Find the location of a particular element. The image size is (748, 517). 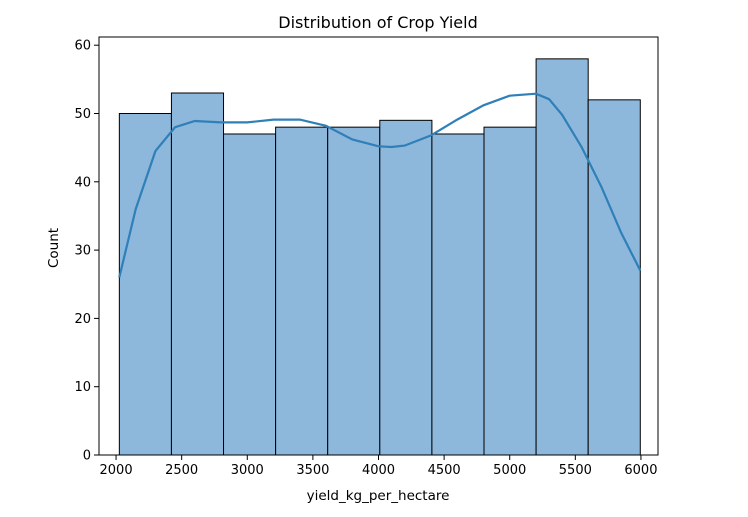

y-tick-label: 50 is located at coordinates (82, 114).